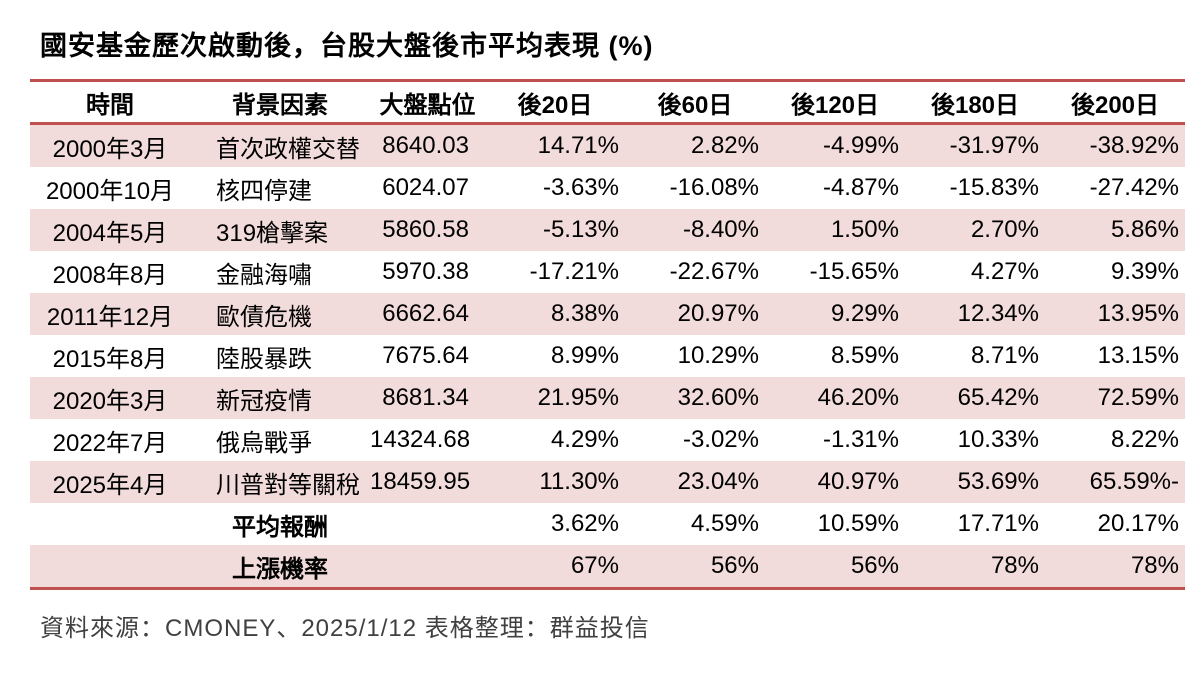 Image resolution: width=1200 pixels, height=676 pixels. I want to click on cell-d20: 8.38%, so click(584, 313).